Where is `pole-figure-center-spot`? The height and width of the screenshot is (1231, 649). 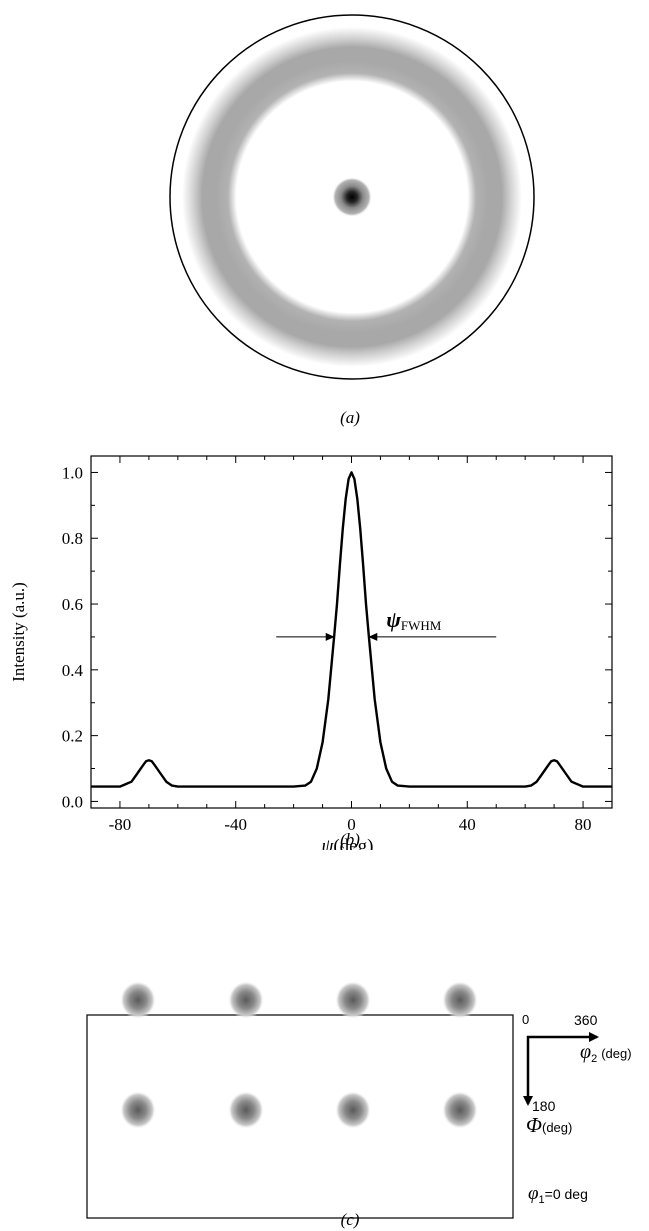
pole-figure-center-spot is located at coordinates (352, 197).